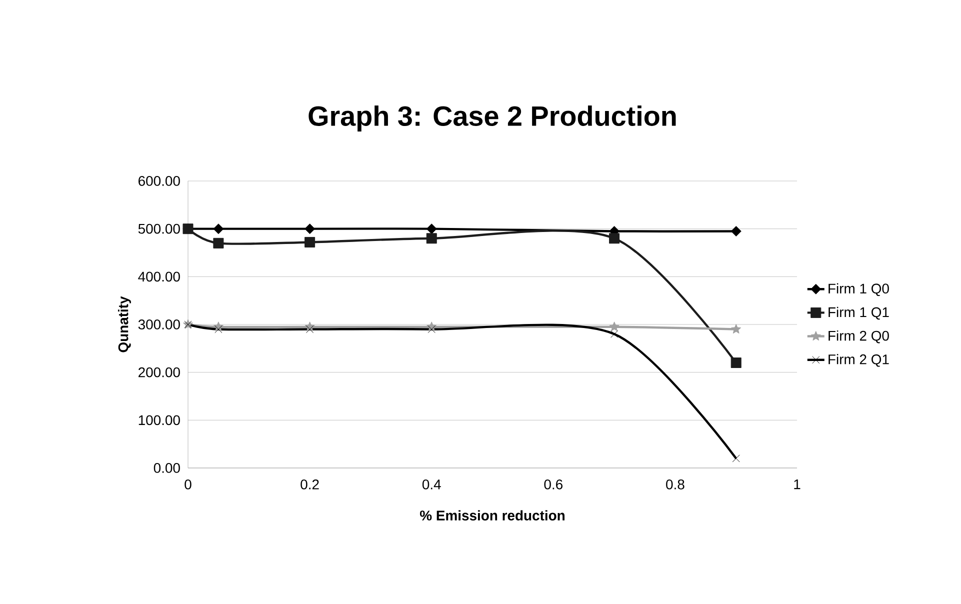 This screenshot has width=961, height=604. Describe the element at coordinates (159, 372) in the screenshot. I see `y-tick-label: 200.00` at that location.